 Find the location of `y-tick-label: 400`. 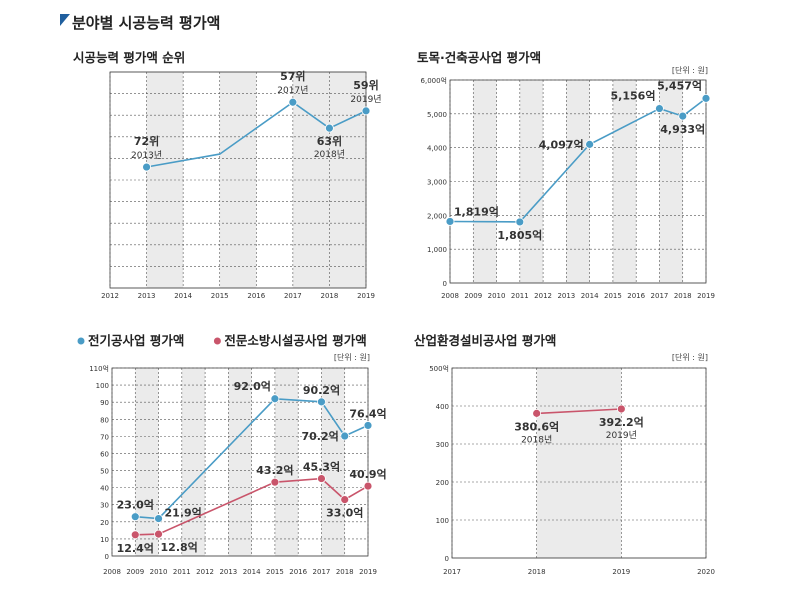

y-tick-label: 400 is located at coordinates (442, 407).